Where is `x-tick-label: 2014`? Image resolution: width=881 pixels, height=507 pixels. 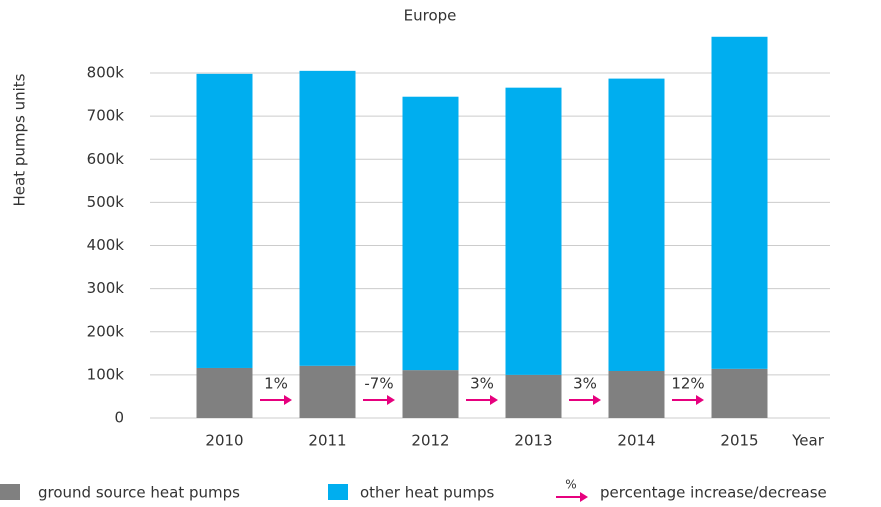 x-tick-label: 2014 is located at coordinates (636, 441).